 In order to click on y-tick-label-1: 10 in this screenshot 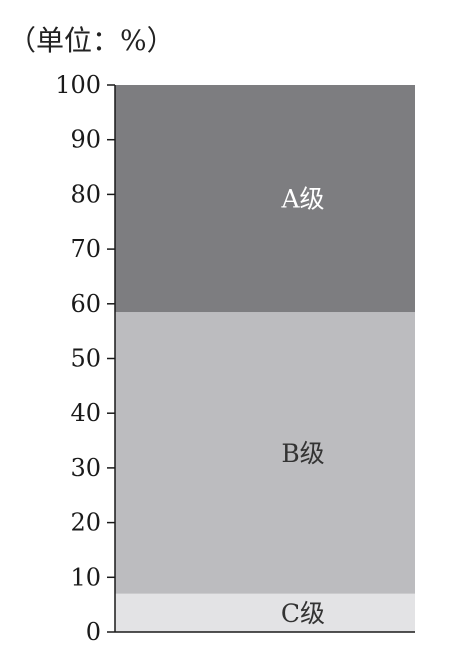, I will do `click(85, 577)`.